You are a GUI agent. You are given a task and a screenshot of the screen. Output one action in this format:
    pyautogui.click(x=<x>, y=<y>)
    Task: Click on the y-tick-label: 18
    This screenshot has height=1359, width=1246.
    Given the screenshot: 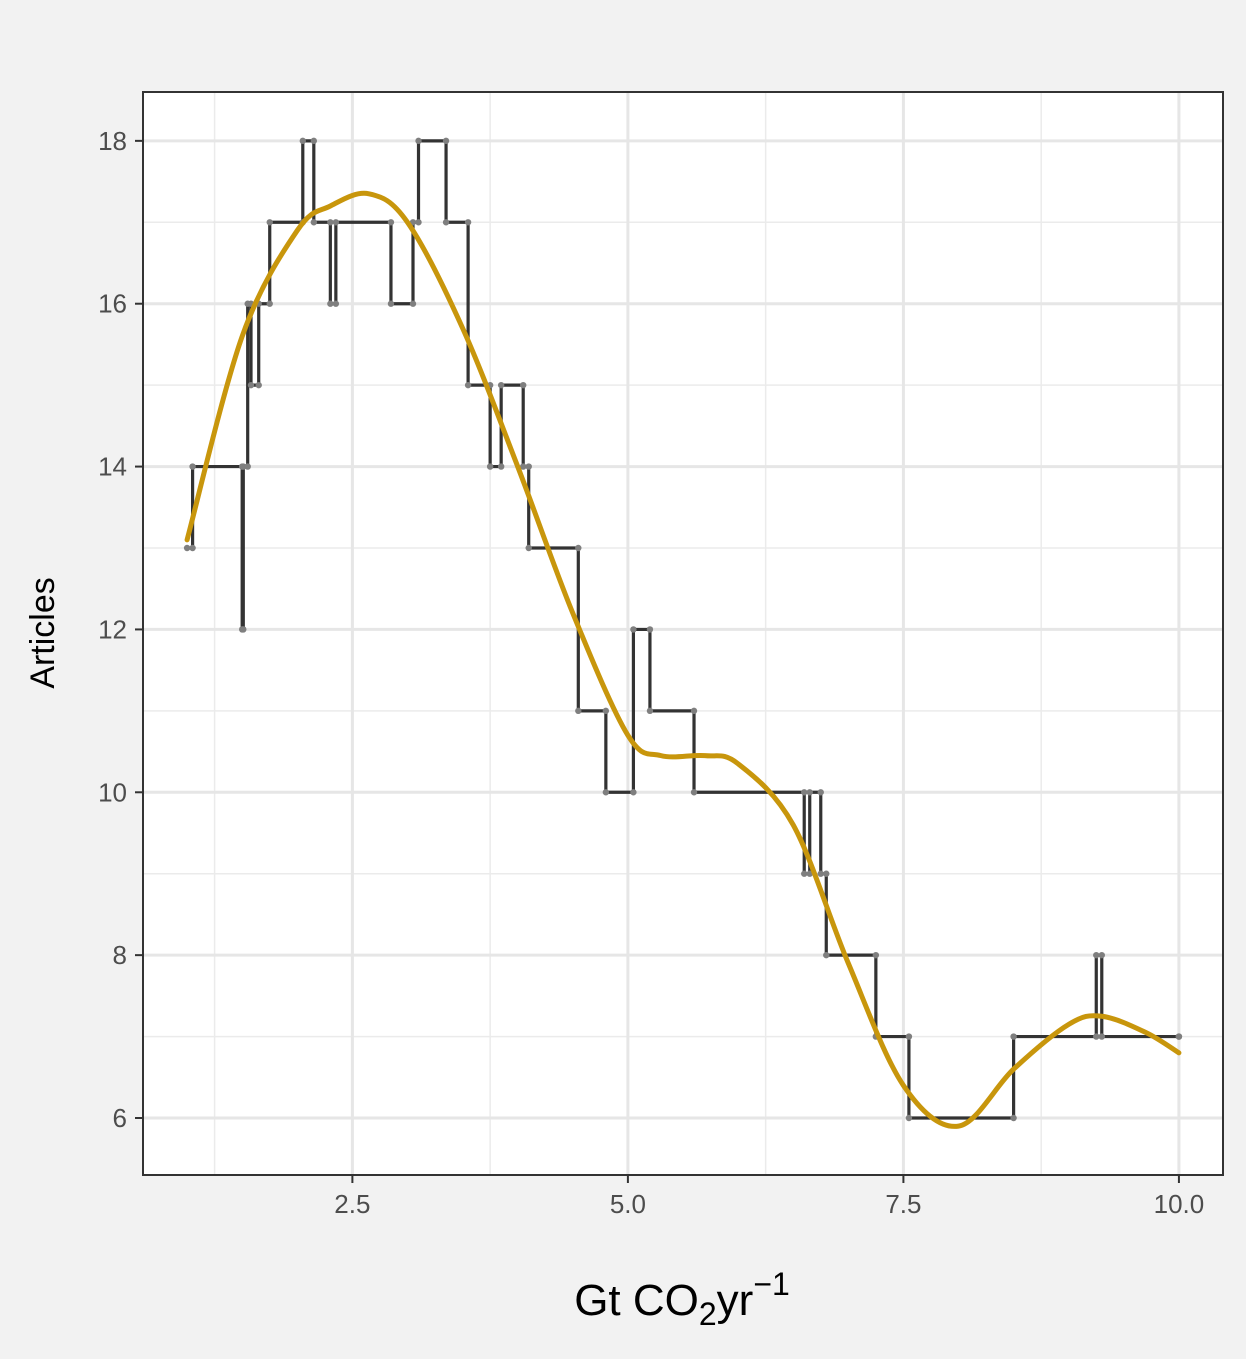 What is the action you would take?
    pyautogui.click(x=112, y=141)
    